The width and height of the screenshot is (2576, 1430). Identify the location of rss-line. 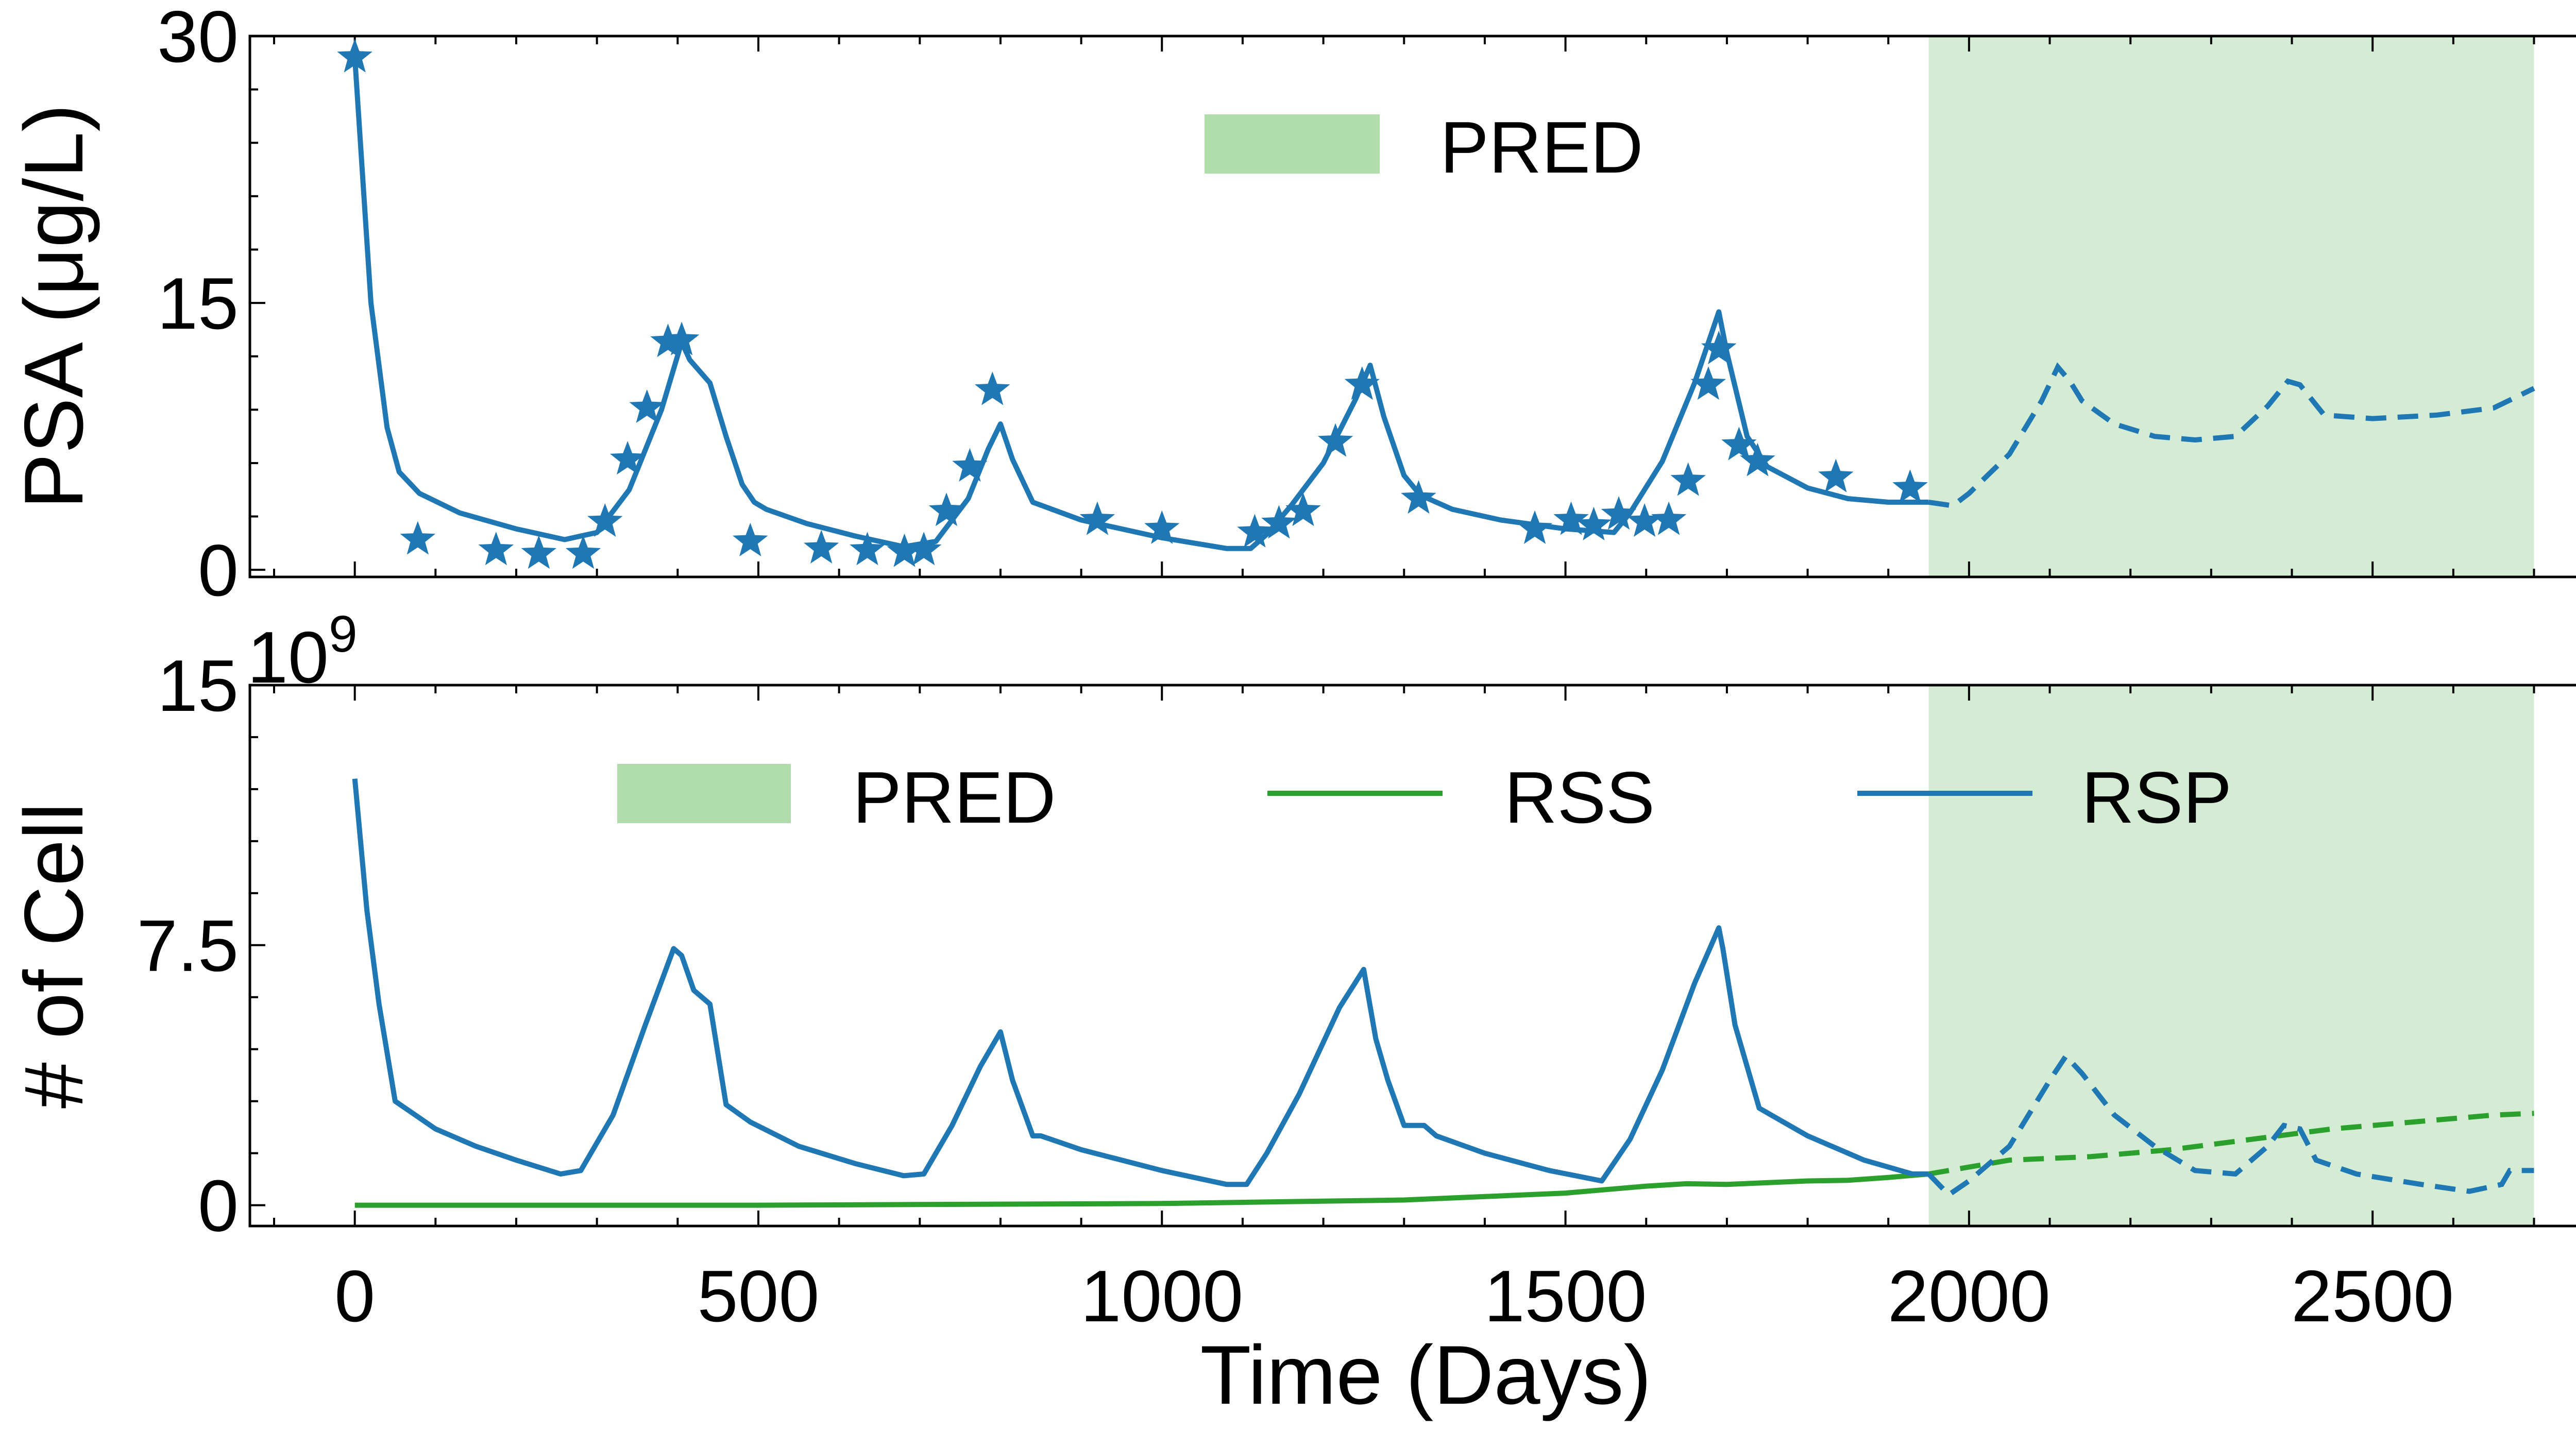
(1141, 1189).